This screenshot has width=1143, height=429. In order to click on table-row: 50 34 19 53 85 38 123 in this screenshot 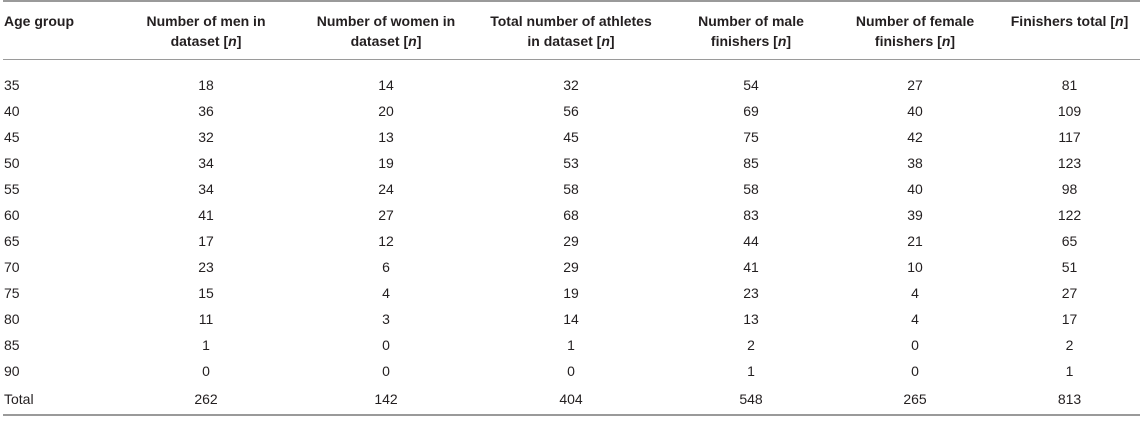, I will do `click(571, 163)`.